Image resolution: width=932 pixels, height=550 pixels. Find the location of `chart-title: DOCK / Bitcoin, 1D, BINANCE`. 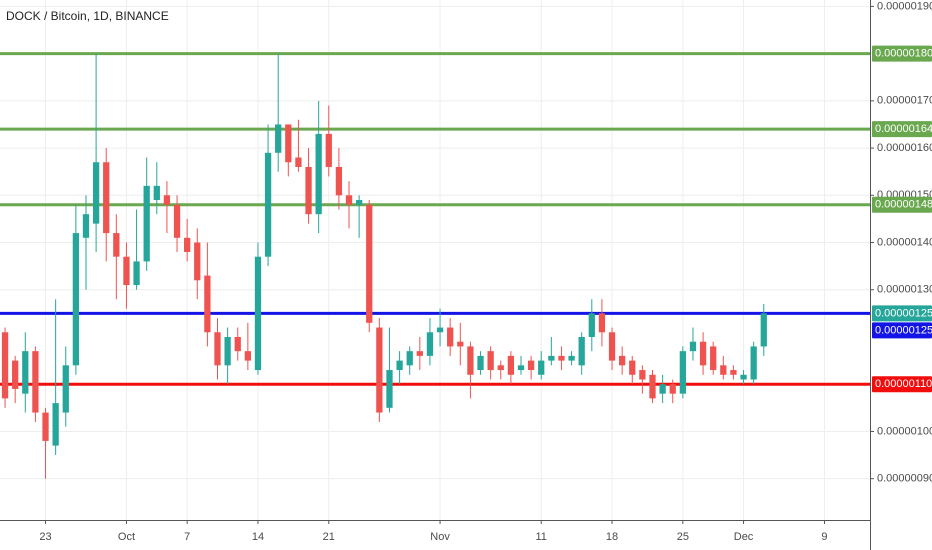

chart-title: DOCK / Bitcoin, 1D, BINANCE is located at coordinates (87, 16).